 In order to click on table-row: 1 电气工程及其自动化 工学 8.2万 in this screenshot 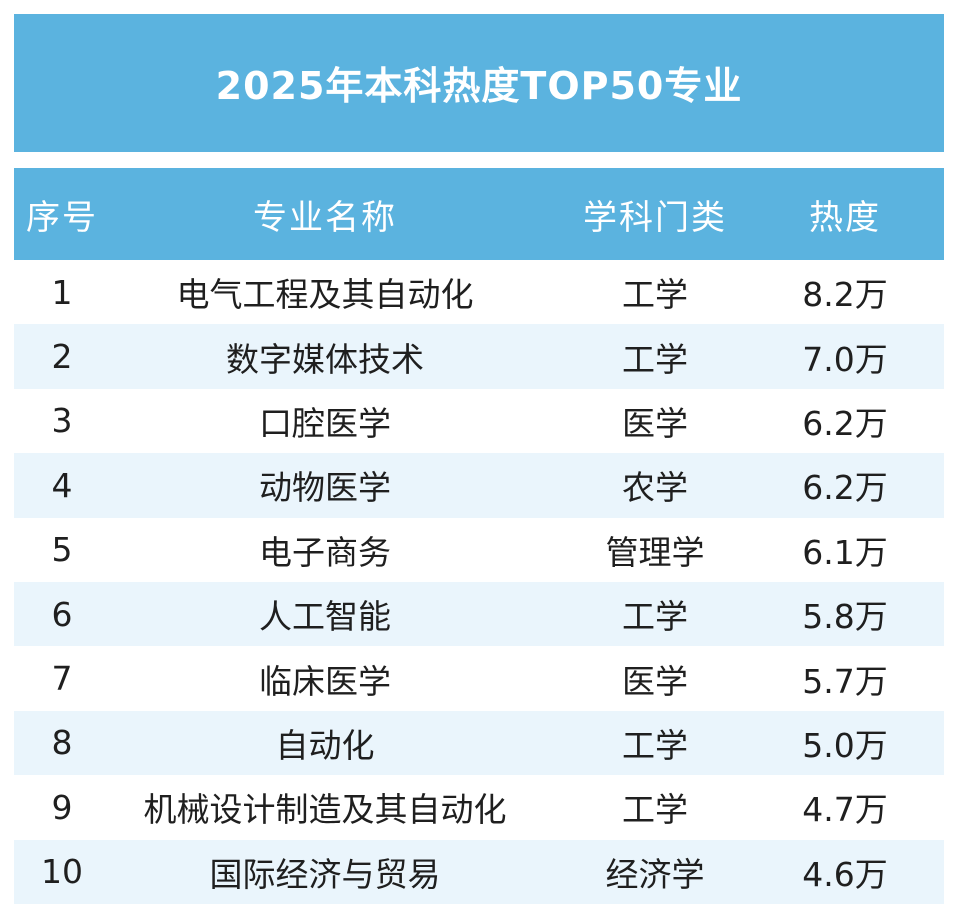, I will do `click(479, 292)`.